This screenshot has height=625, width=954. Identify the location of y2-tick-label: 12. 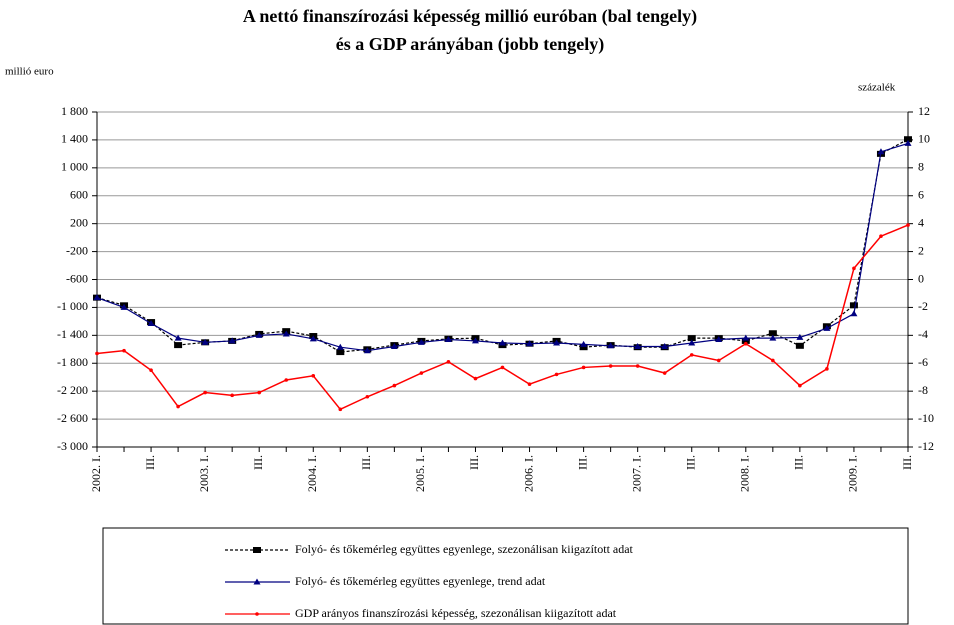
(924, 111).